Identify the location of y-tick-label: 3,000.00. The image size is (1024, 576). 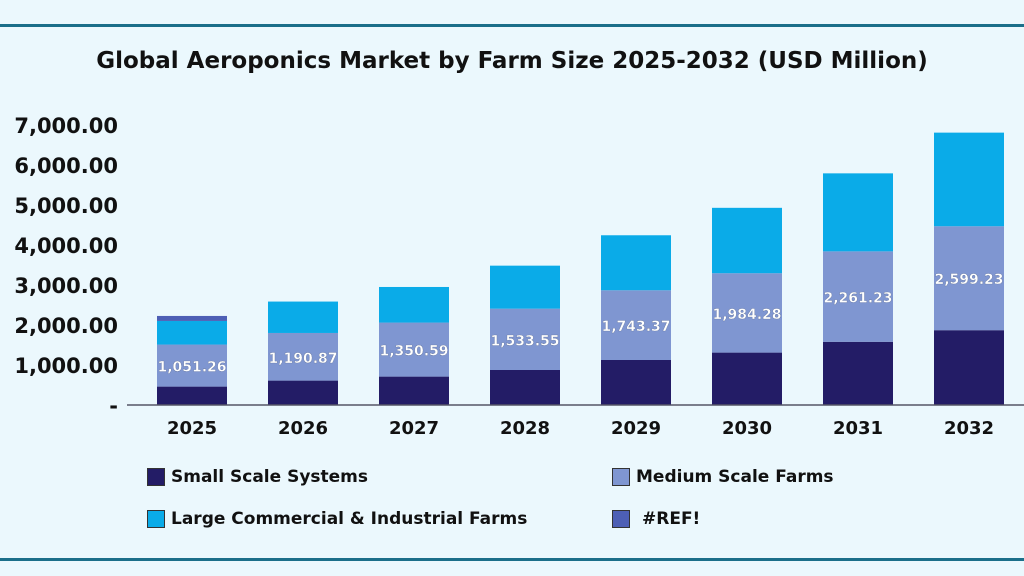
(66, 286).